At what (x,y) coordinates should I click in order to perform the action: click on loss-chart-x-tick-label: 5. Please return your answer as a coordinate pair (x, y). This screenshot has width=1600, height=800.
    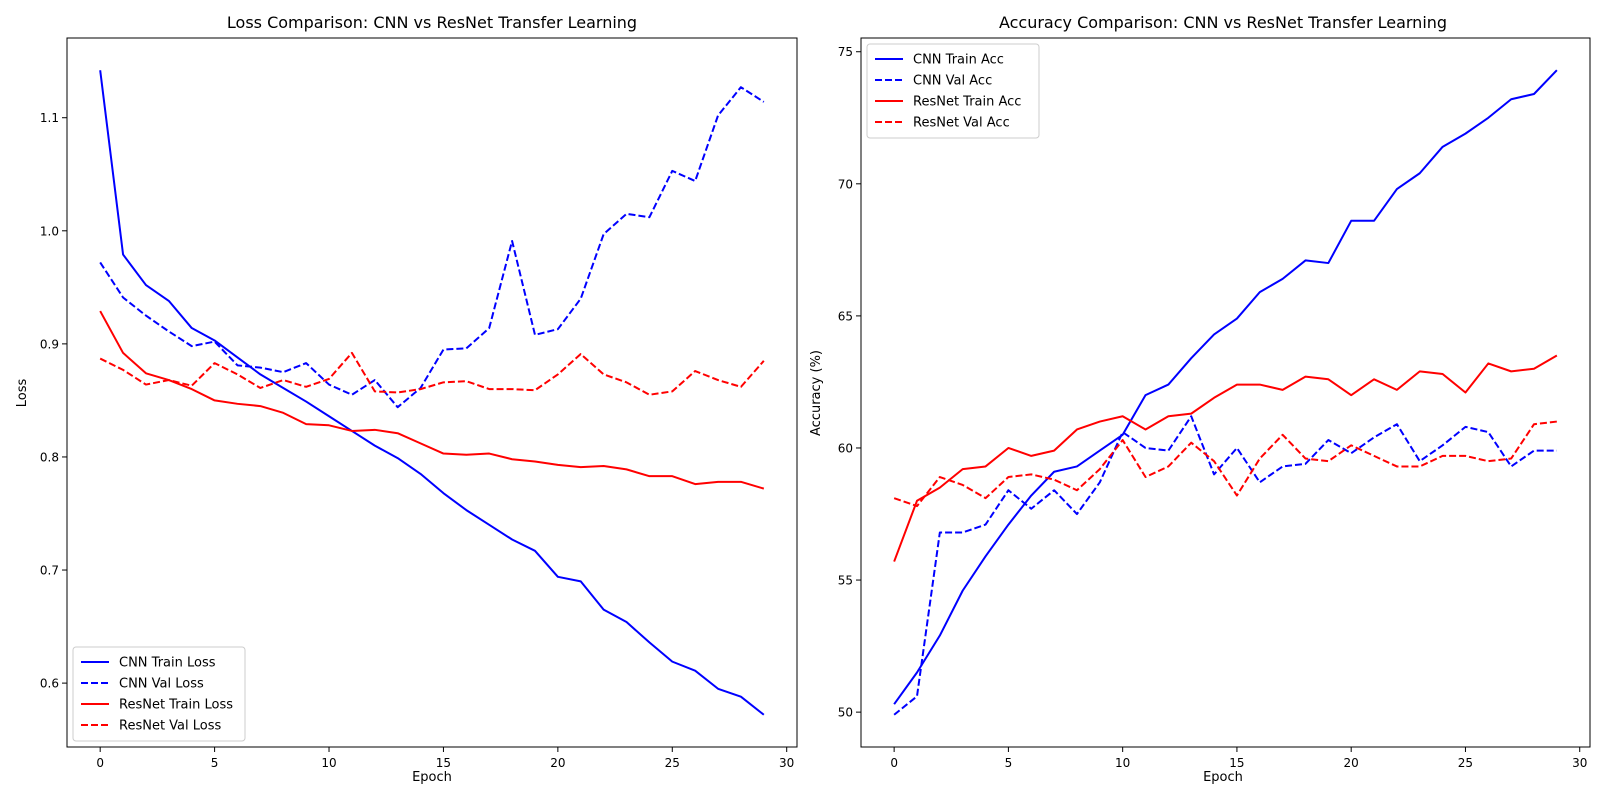
    Looking at the image, I should click on (215, 763).